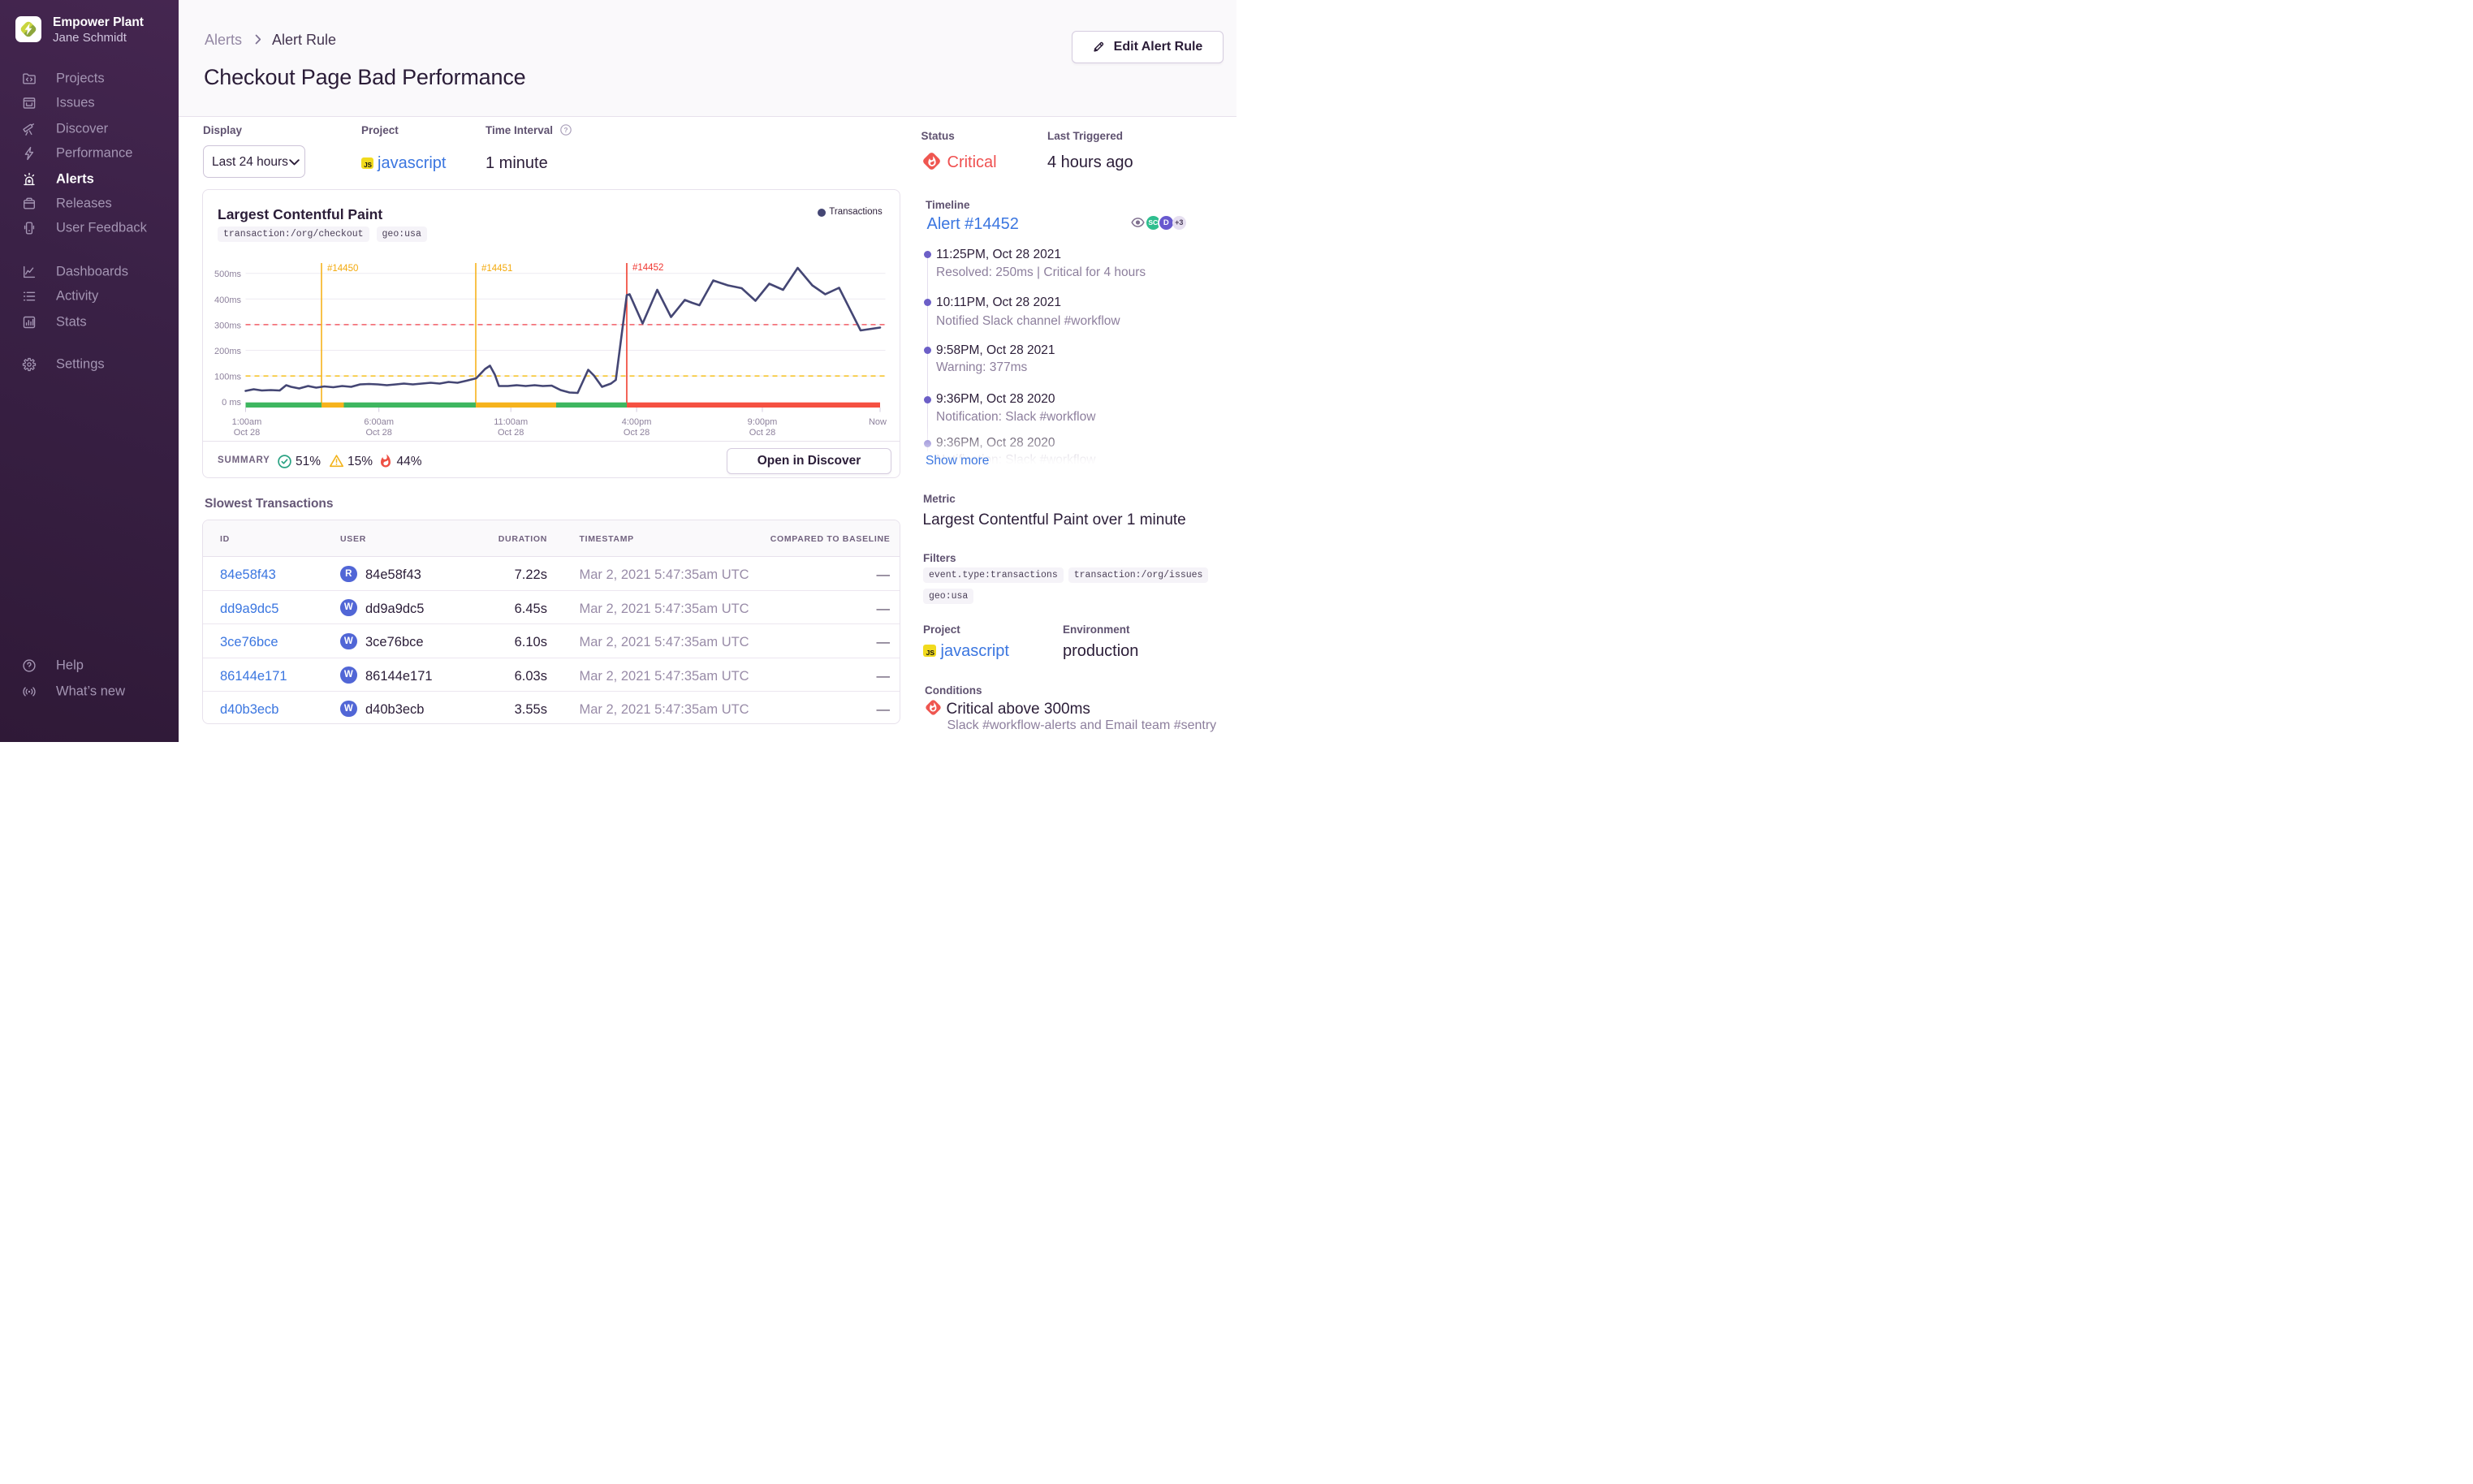 The width and height of the screenshot is (2473, 1484). Describe the element at coordinates (343, 269) in the screenshot. I see `svg-text: #14450` at that location.